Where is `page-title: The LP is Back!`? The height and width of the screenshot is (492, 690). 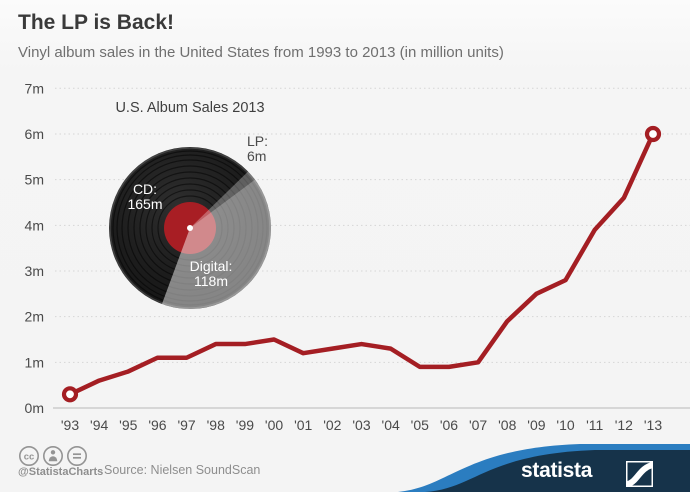
page-title: The LP is Back! is located at coordinates (96, 22).